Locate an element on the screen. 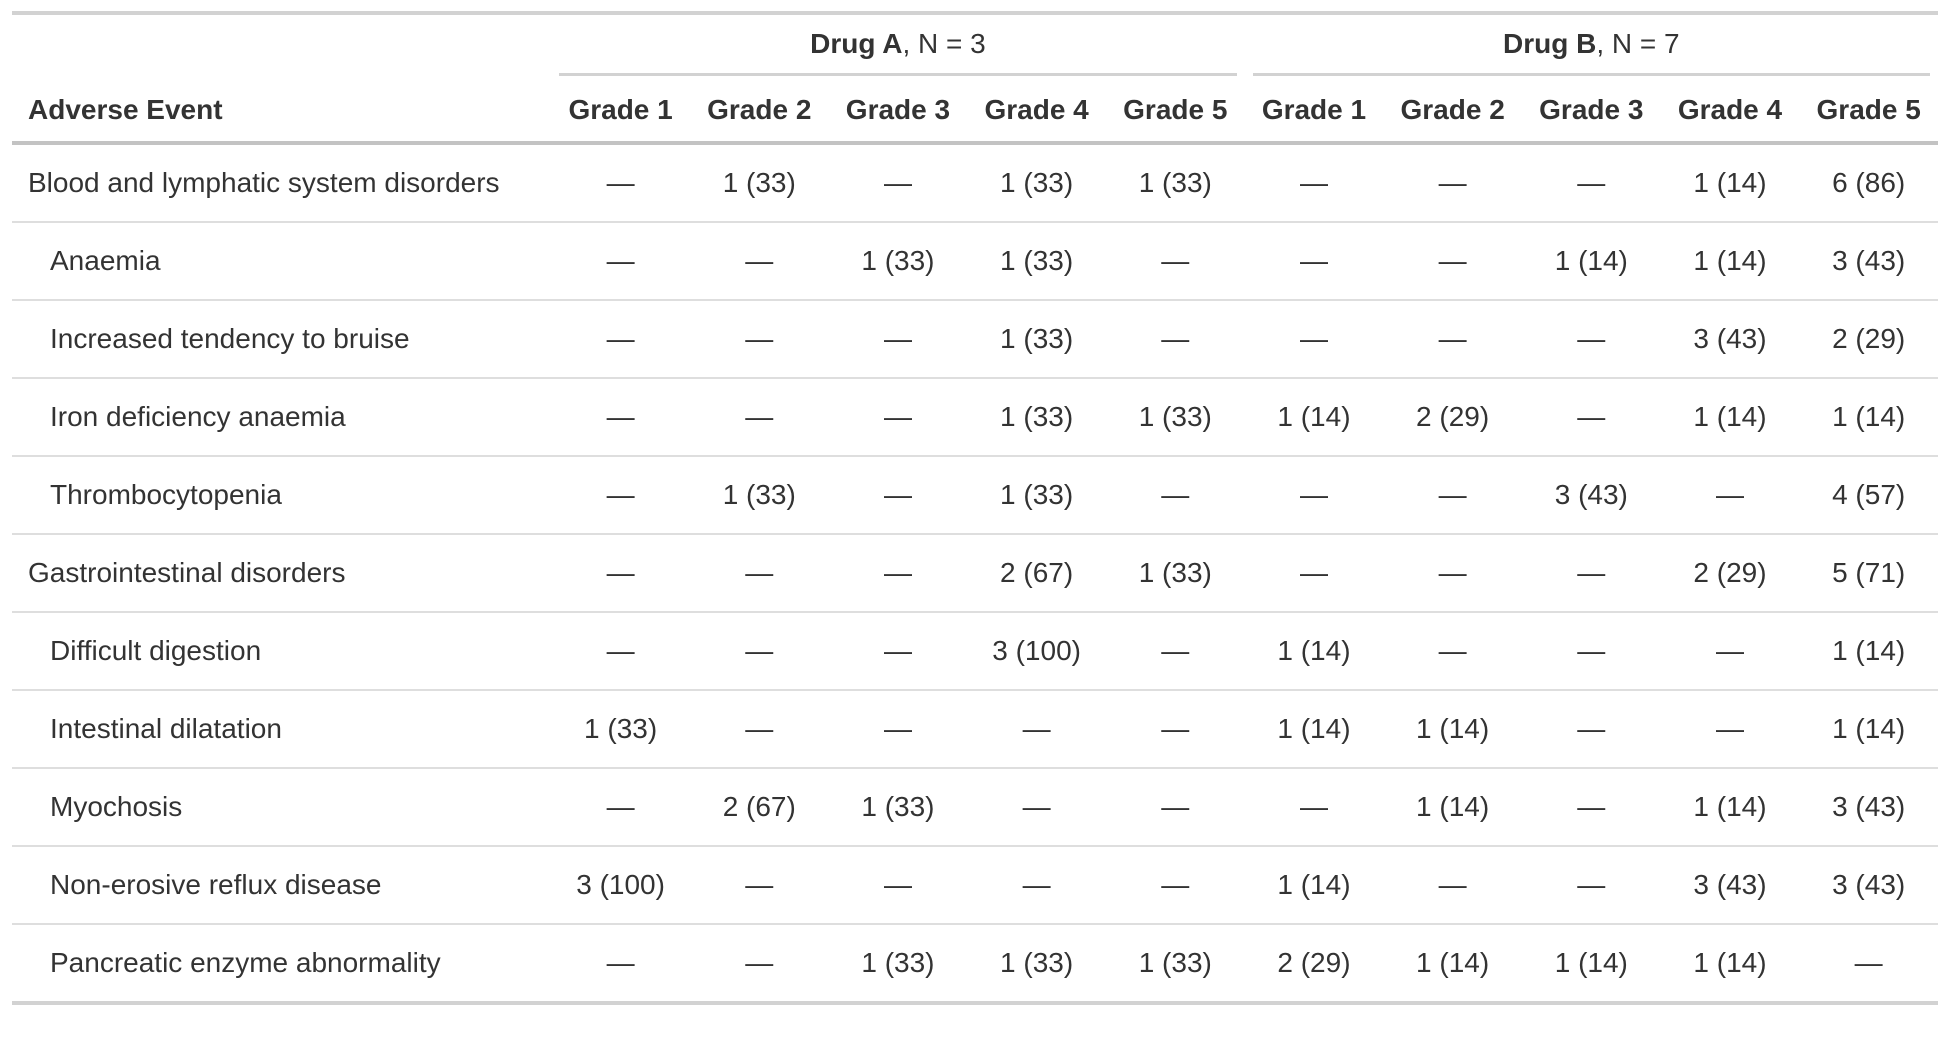  spanner-drug-a: Drug A, N = 3 is located at coordinates (897, 44).